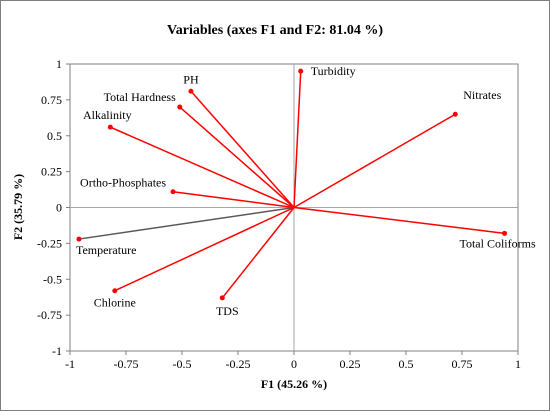  I want to click on variable-label: PH, so click(191, 79).